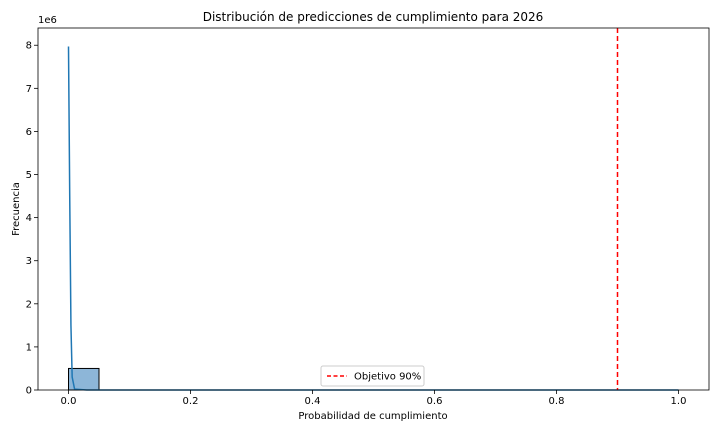 The image size is (720, 432). Describe the element at coordinates (29, 46) in the screenshot. I see `y-tick-label-8: 8` at that location.